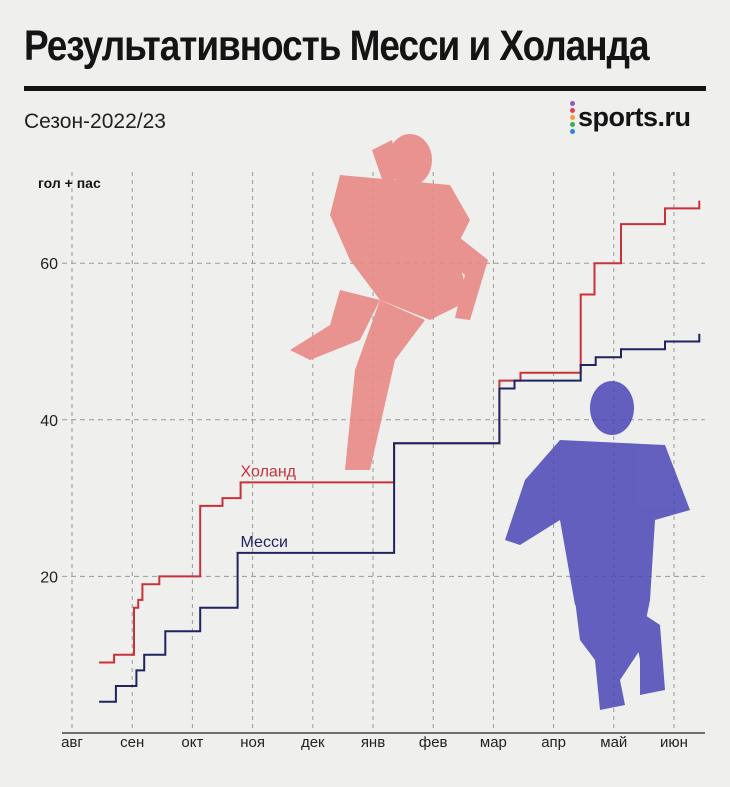 This screenshot has width=730, height=787. What do you see at coordinates (634, 116) in the screenshot?
I see `logo-text: sports.ru` at bounding box center [634, 116].